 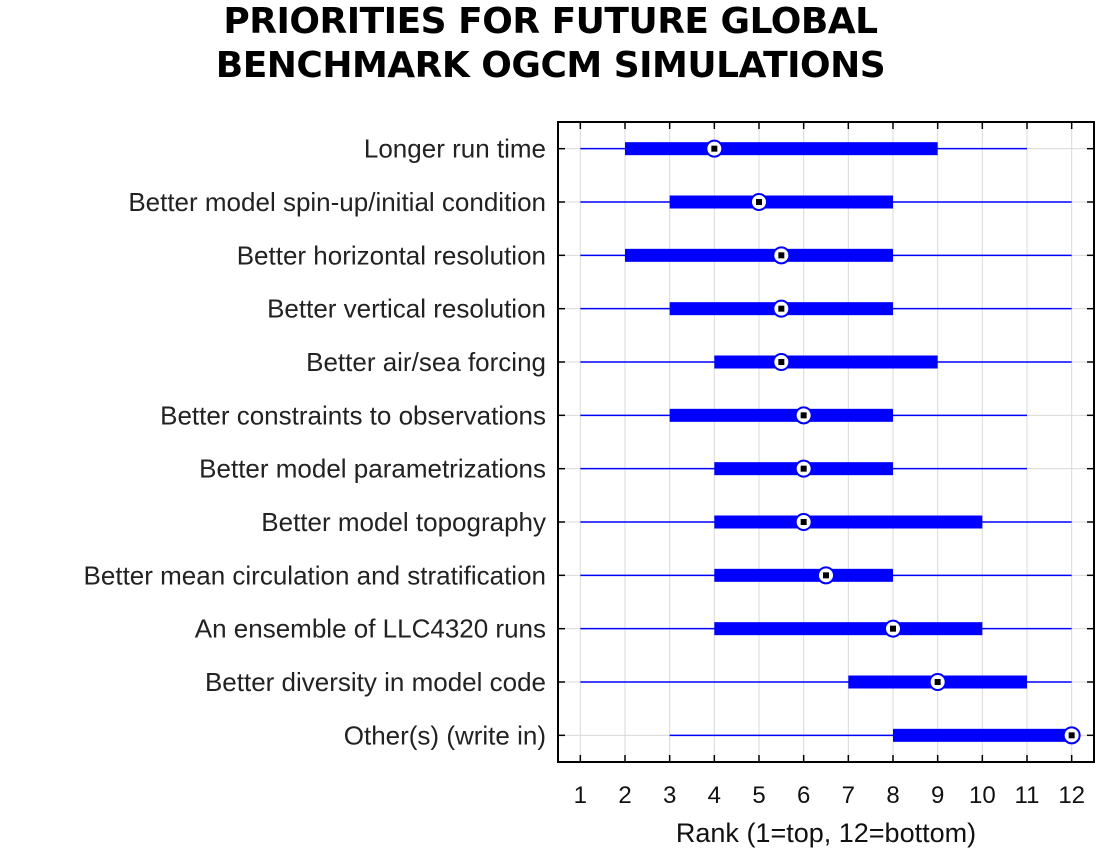 I want to click on x-tick-label: 7, so click(x=848, y=795).